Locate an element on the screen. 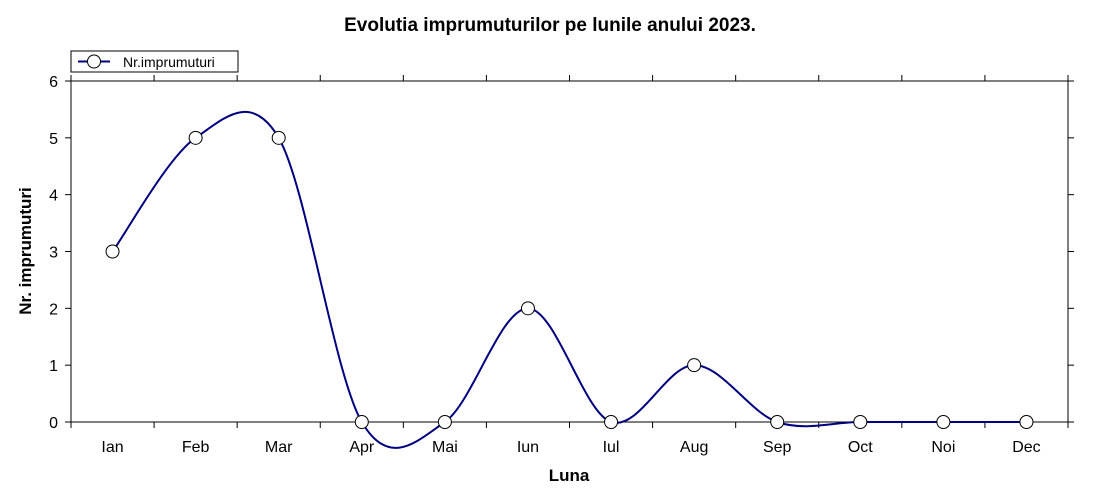 The image size is (1100, 500). x-tick-label: Ian is located at coordinates (112, 447).